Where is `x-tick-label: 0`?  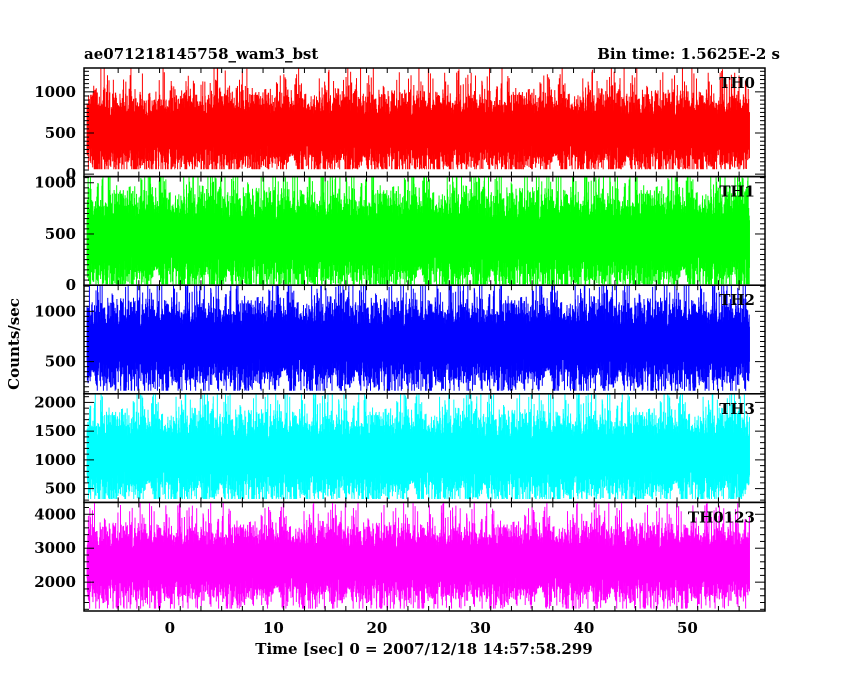
x-tick-label: 0 is located at coordinates (170, 628).